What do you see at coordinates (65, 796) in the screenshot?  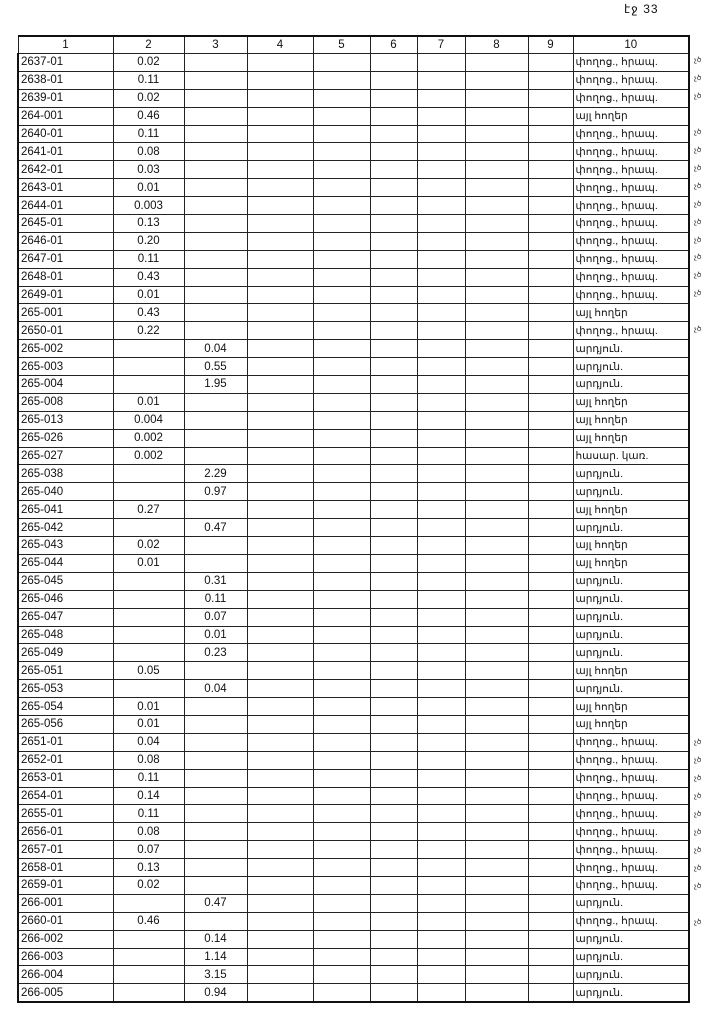 I see `parcel-id-cell: 2654-01` at bounding box center [65, 796].